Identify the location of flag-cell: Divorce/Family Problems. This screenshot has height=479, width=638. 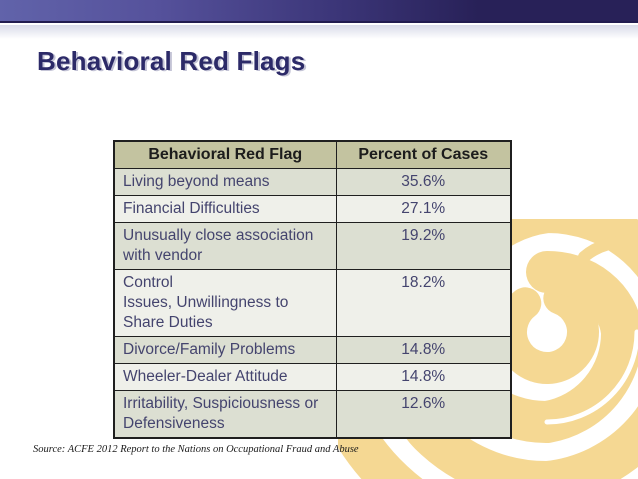
(225, 349).